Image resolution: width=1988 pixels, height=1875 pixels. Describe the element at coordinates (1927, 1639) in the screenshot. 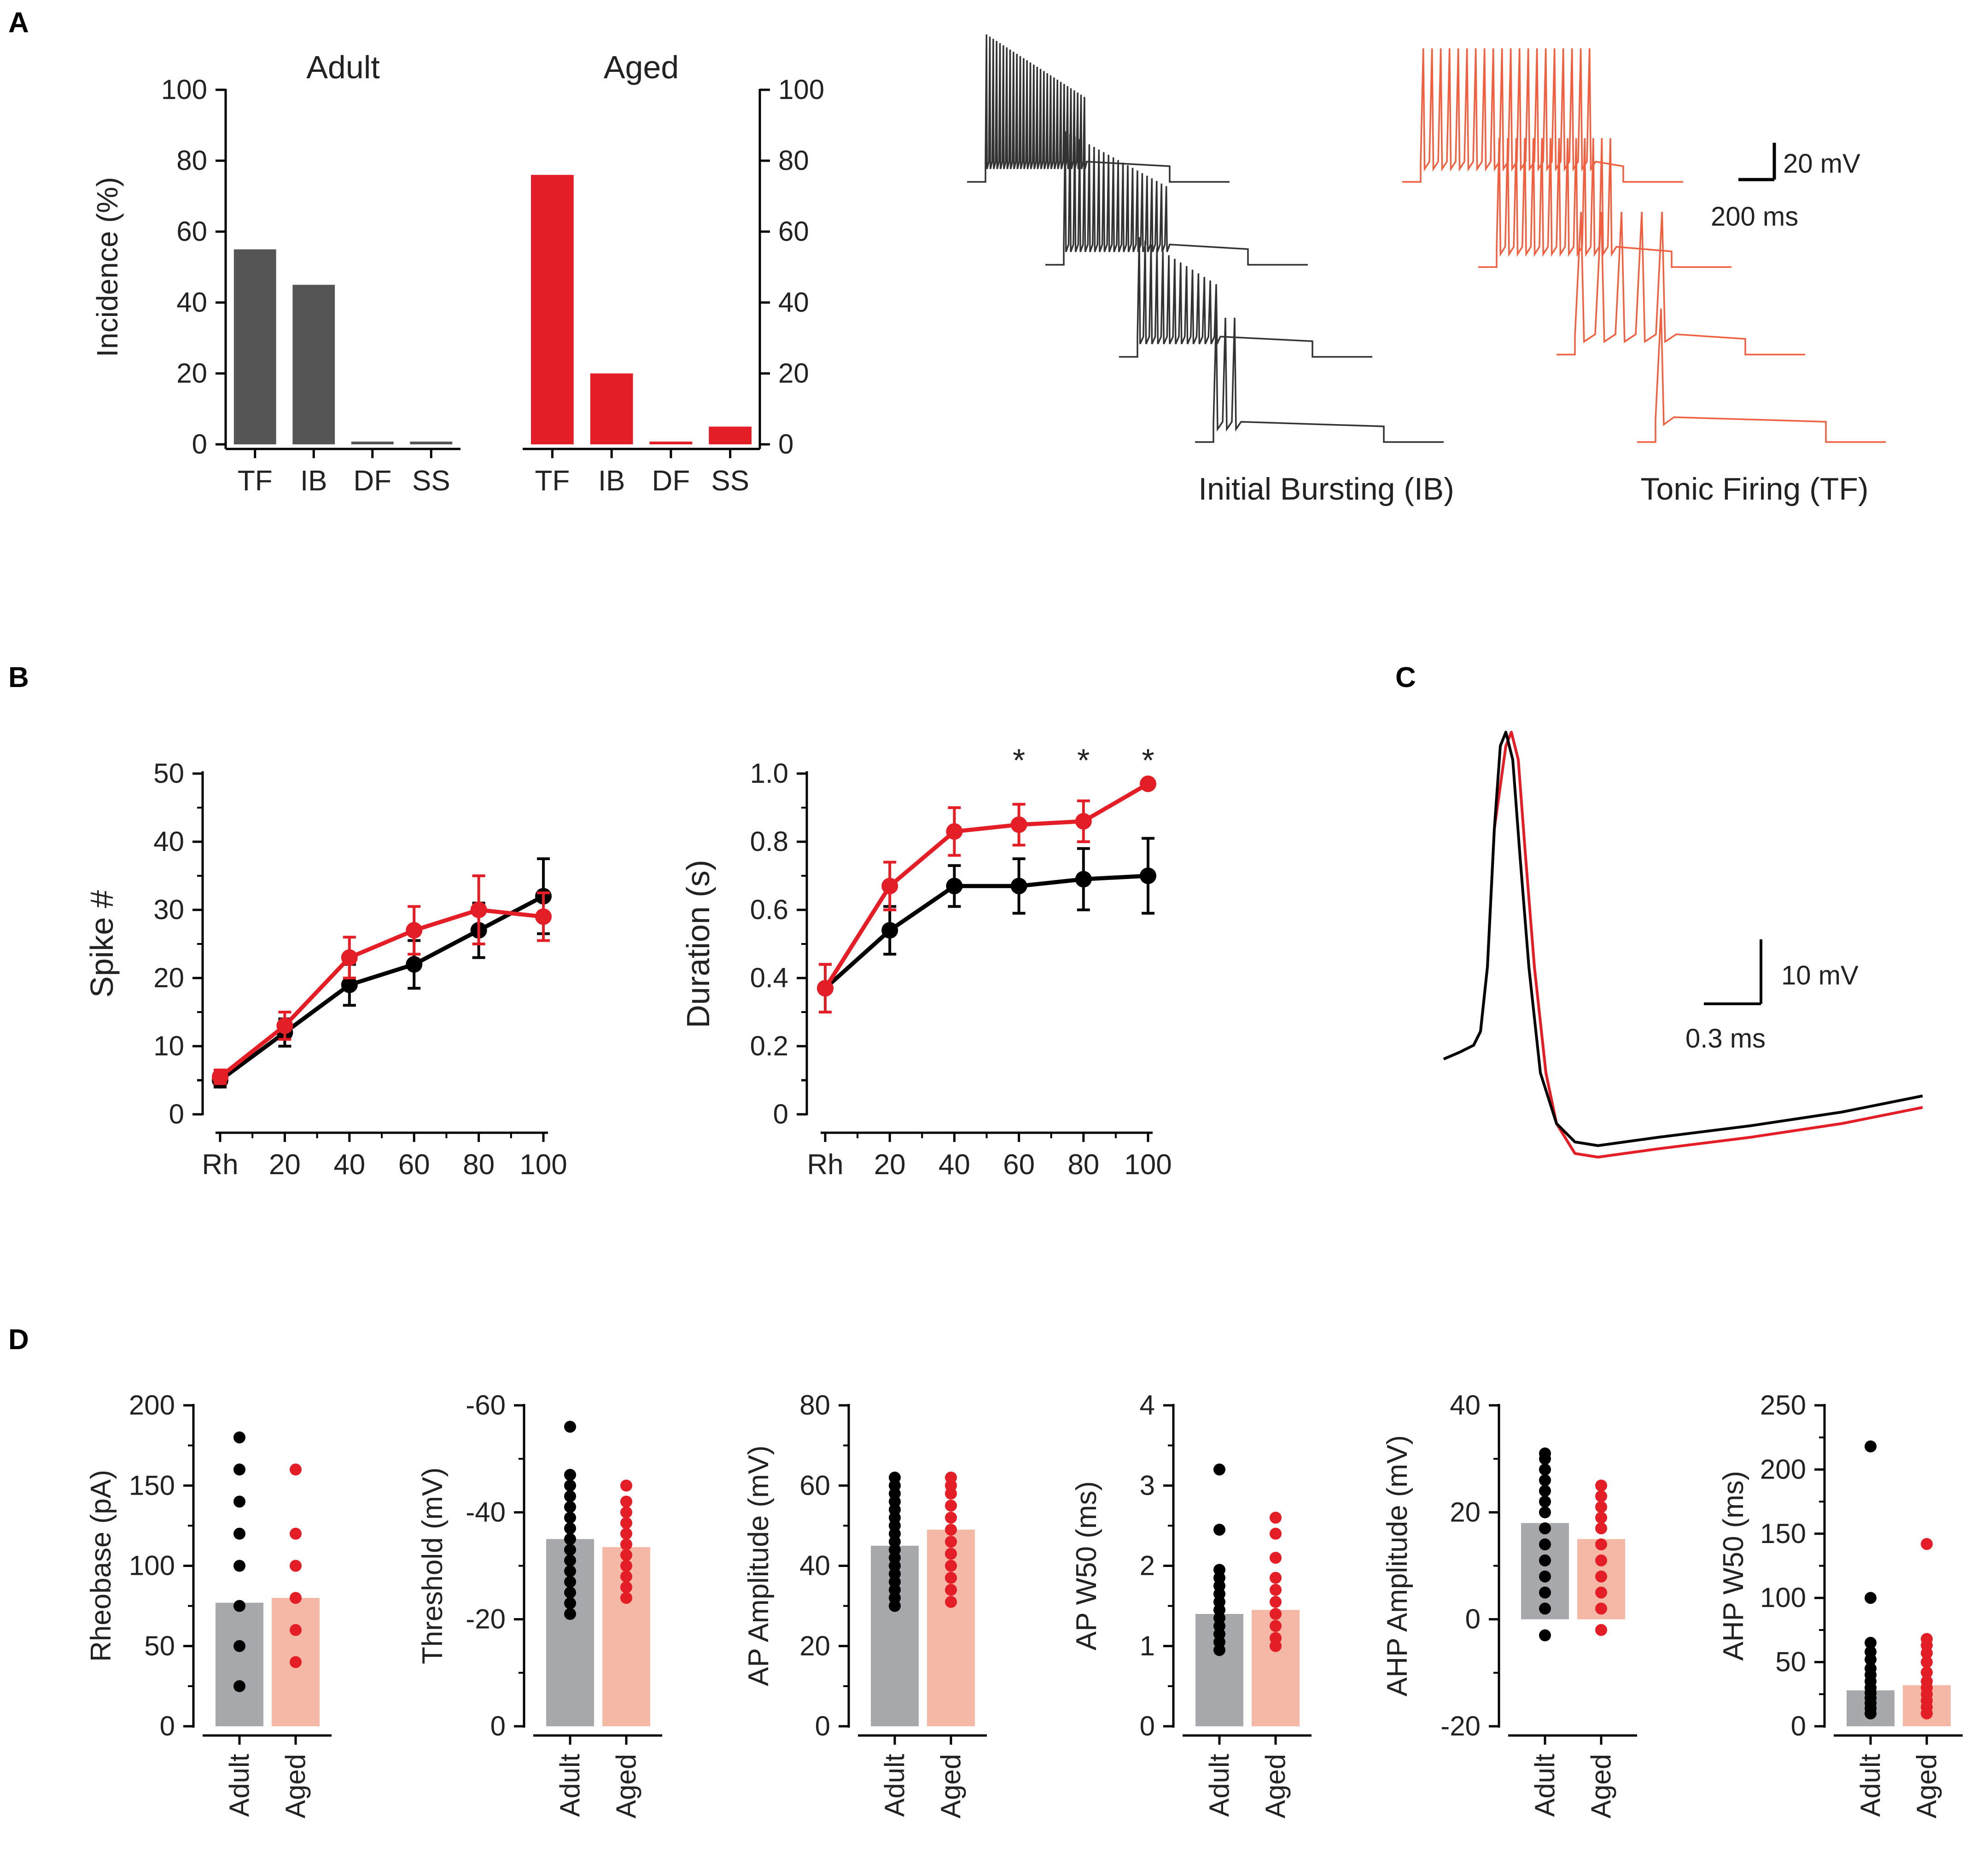

I see `D_ahp_w50-dot-aged` at that location.